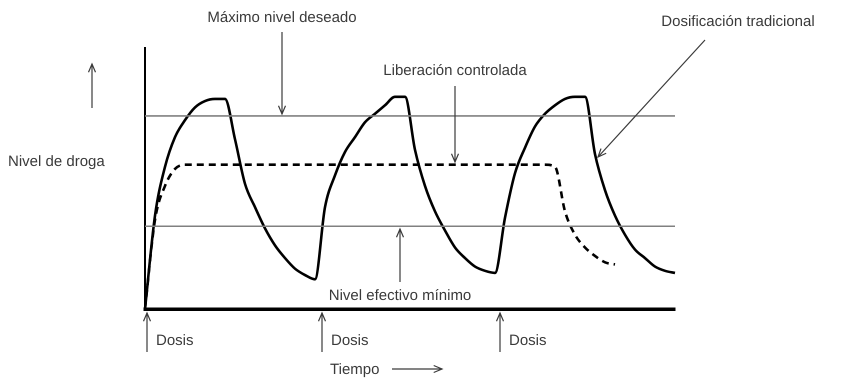 The height and width of the screenshot is (388, 853). Describe the element at coordinates (355, 369) in the screenshot. I see `x-axis-title: Tiempo` at that location.